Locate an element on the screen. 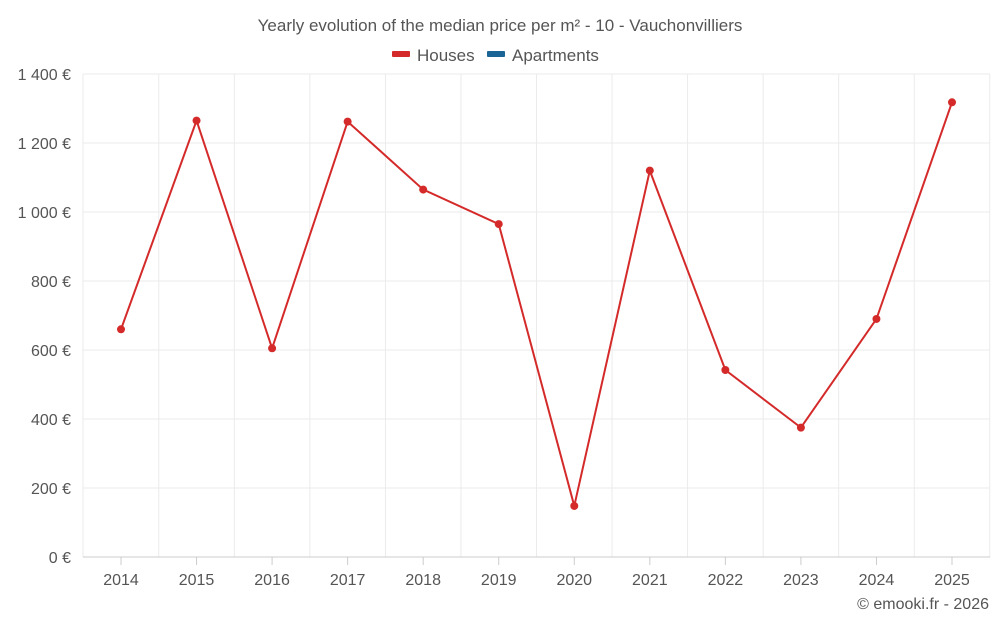 This screenshot has height=625, width=1000. x-tick-label: 2019 is located at coordinates (499, 580).